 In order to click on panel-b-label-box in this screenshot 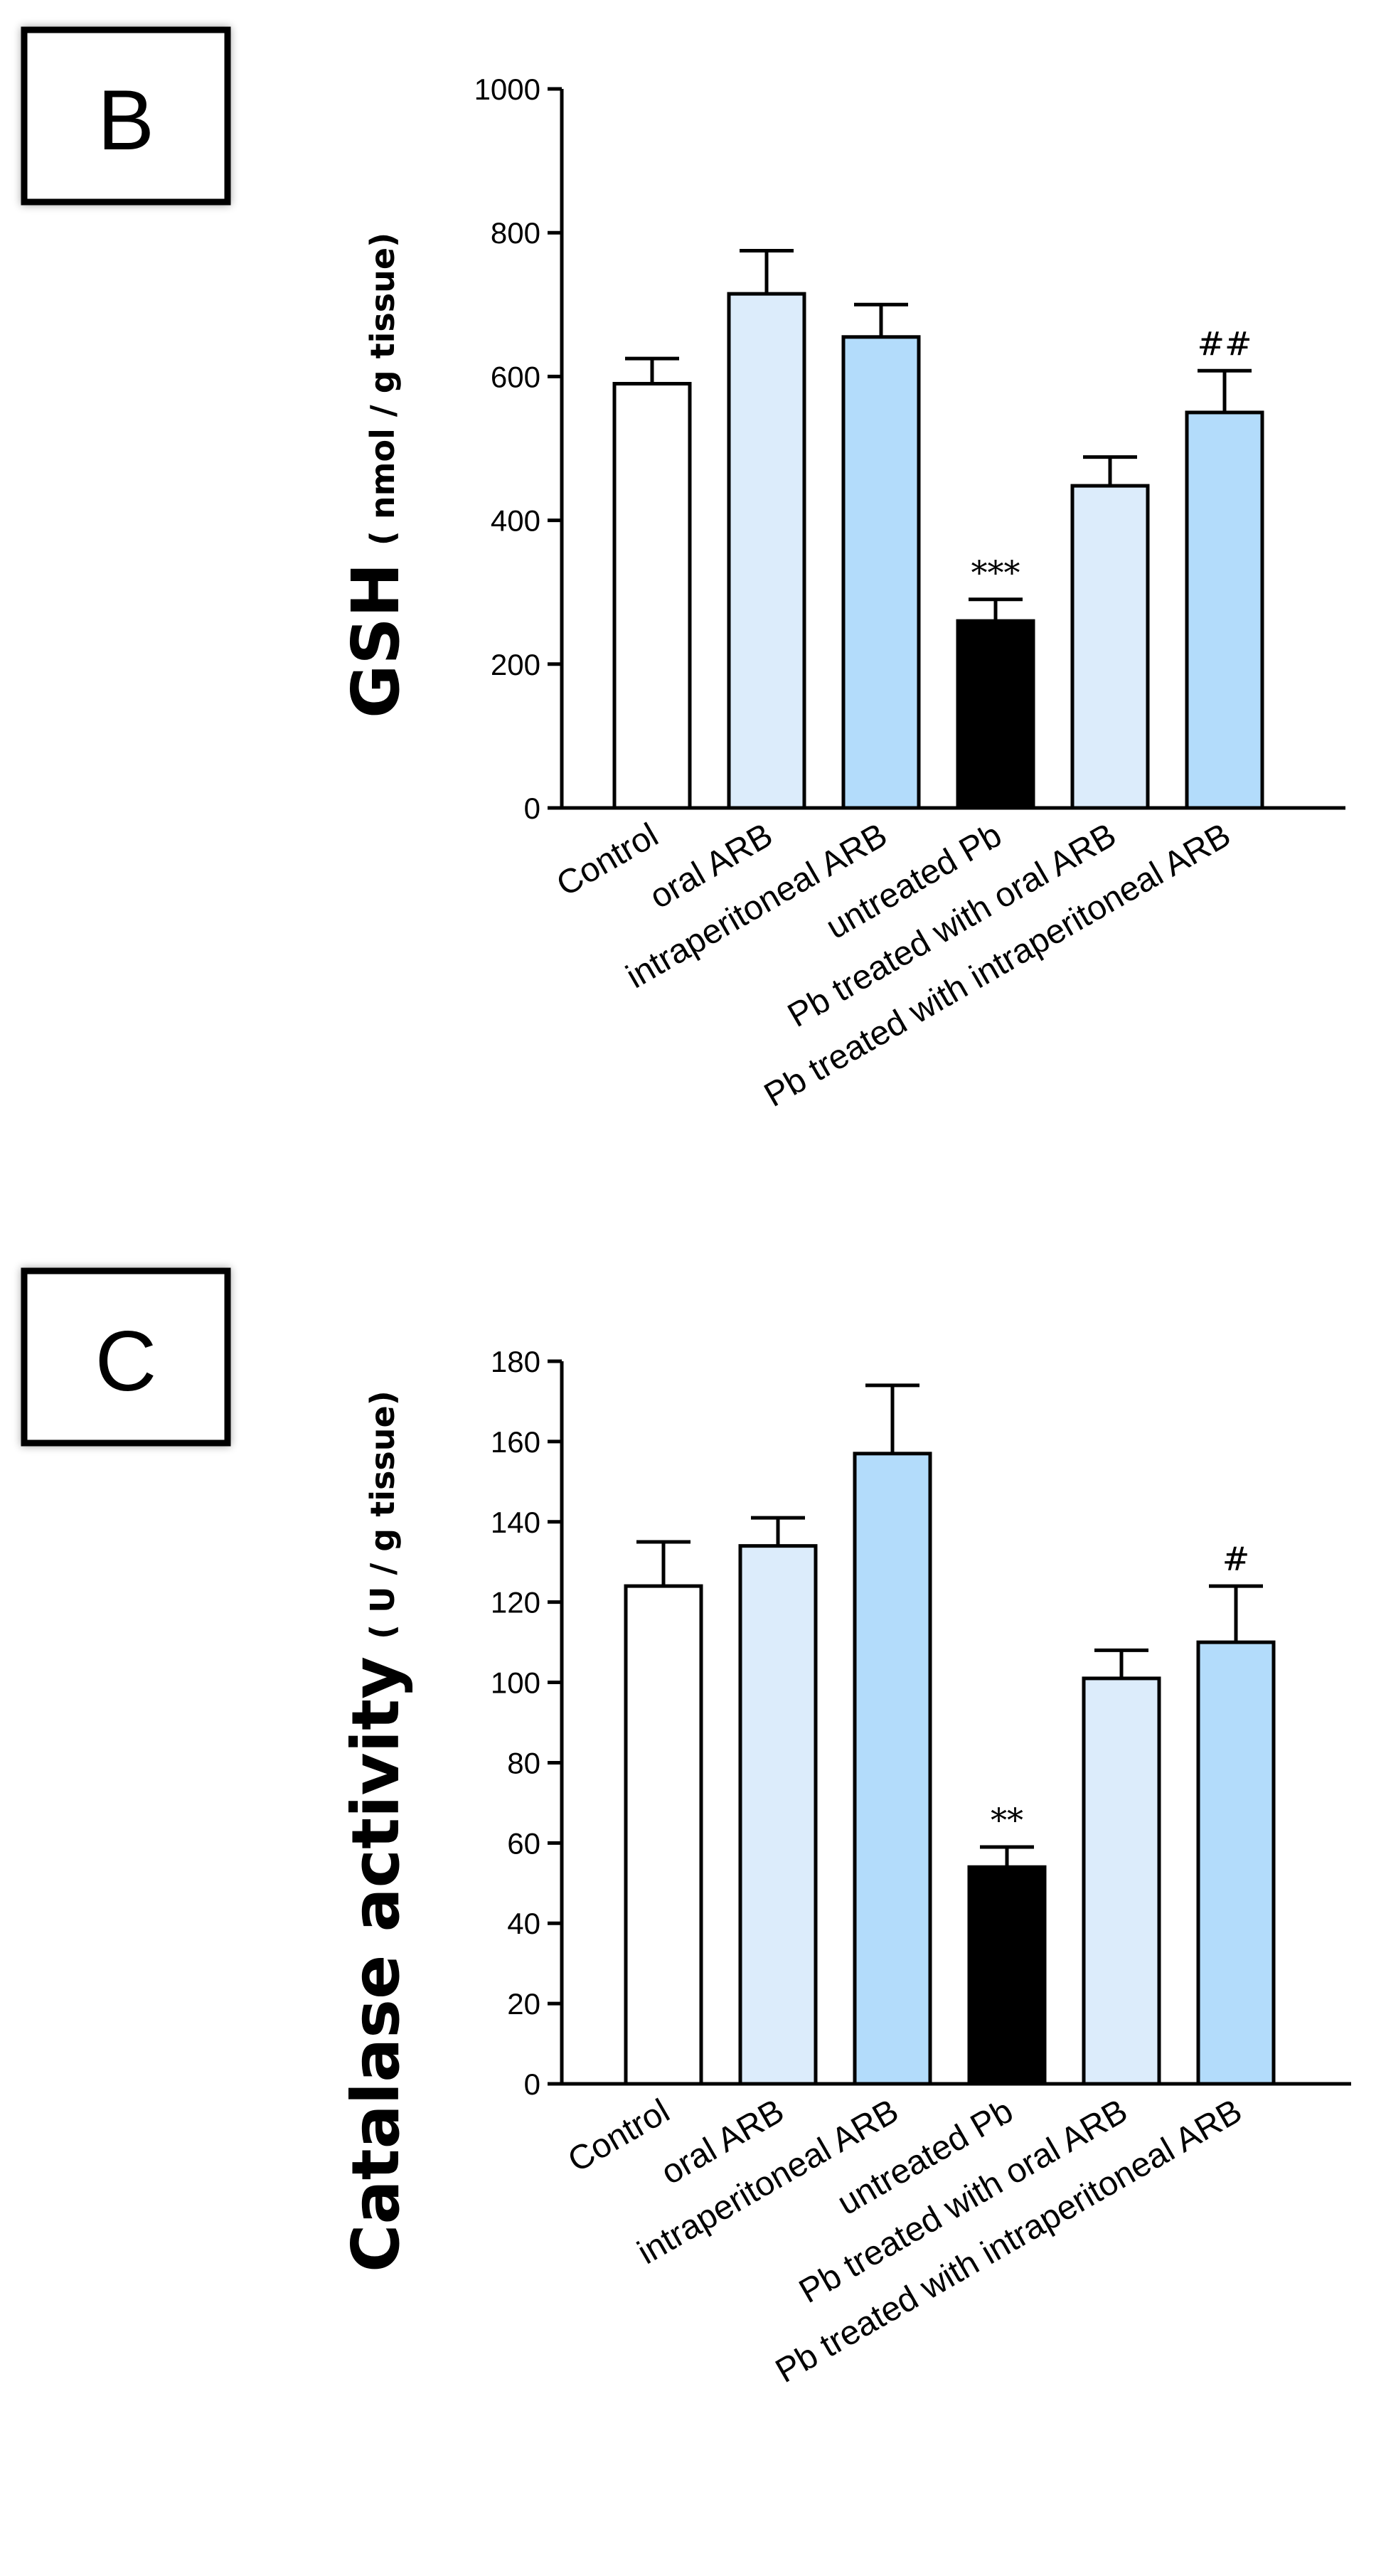, I will do `click(126, 116)`.